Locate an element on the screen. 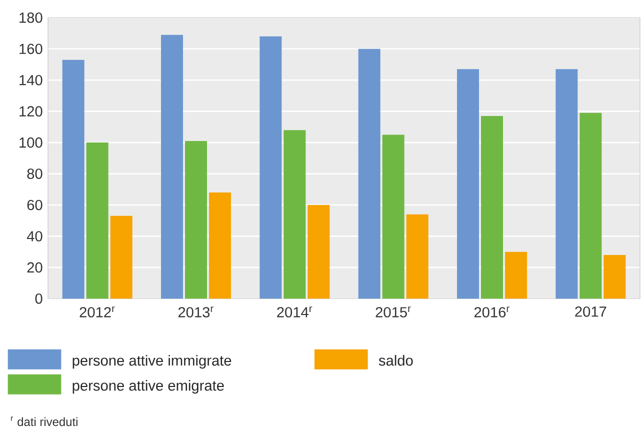 This screenshot has height=432, width=644. legend-label: persone attive immigrate is located at coordinates (152, 361).